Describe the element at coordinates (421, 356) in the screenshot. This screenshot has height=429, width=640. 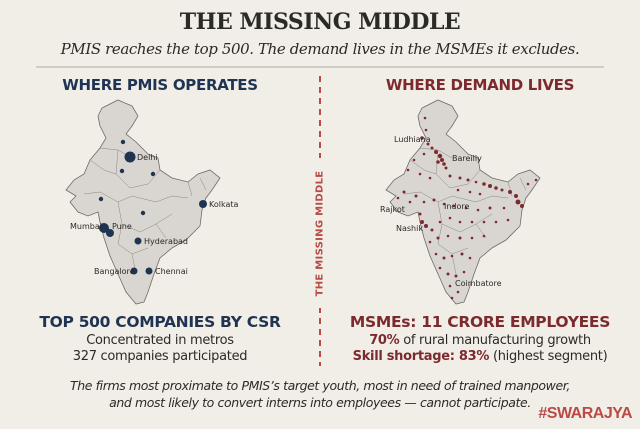
I see `stat-highlight-skill: Skill shortage: 83%` at that location.